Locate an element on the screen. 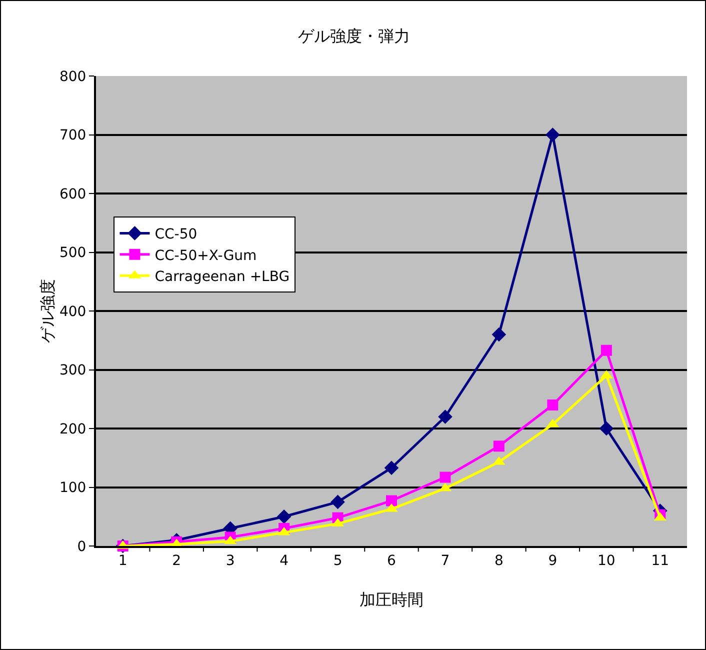 This screenshot has height=650, width=706. y-tick-label: 300 is located at coordinates (72, 370).